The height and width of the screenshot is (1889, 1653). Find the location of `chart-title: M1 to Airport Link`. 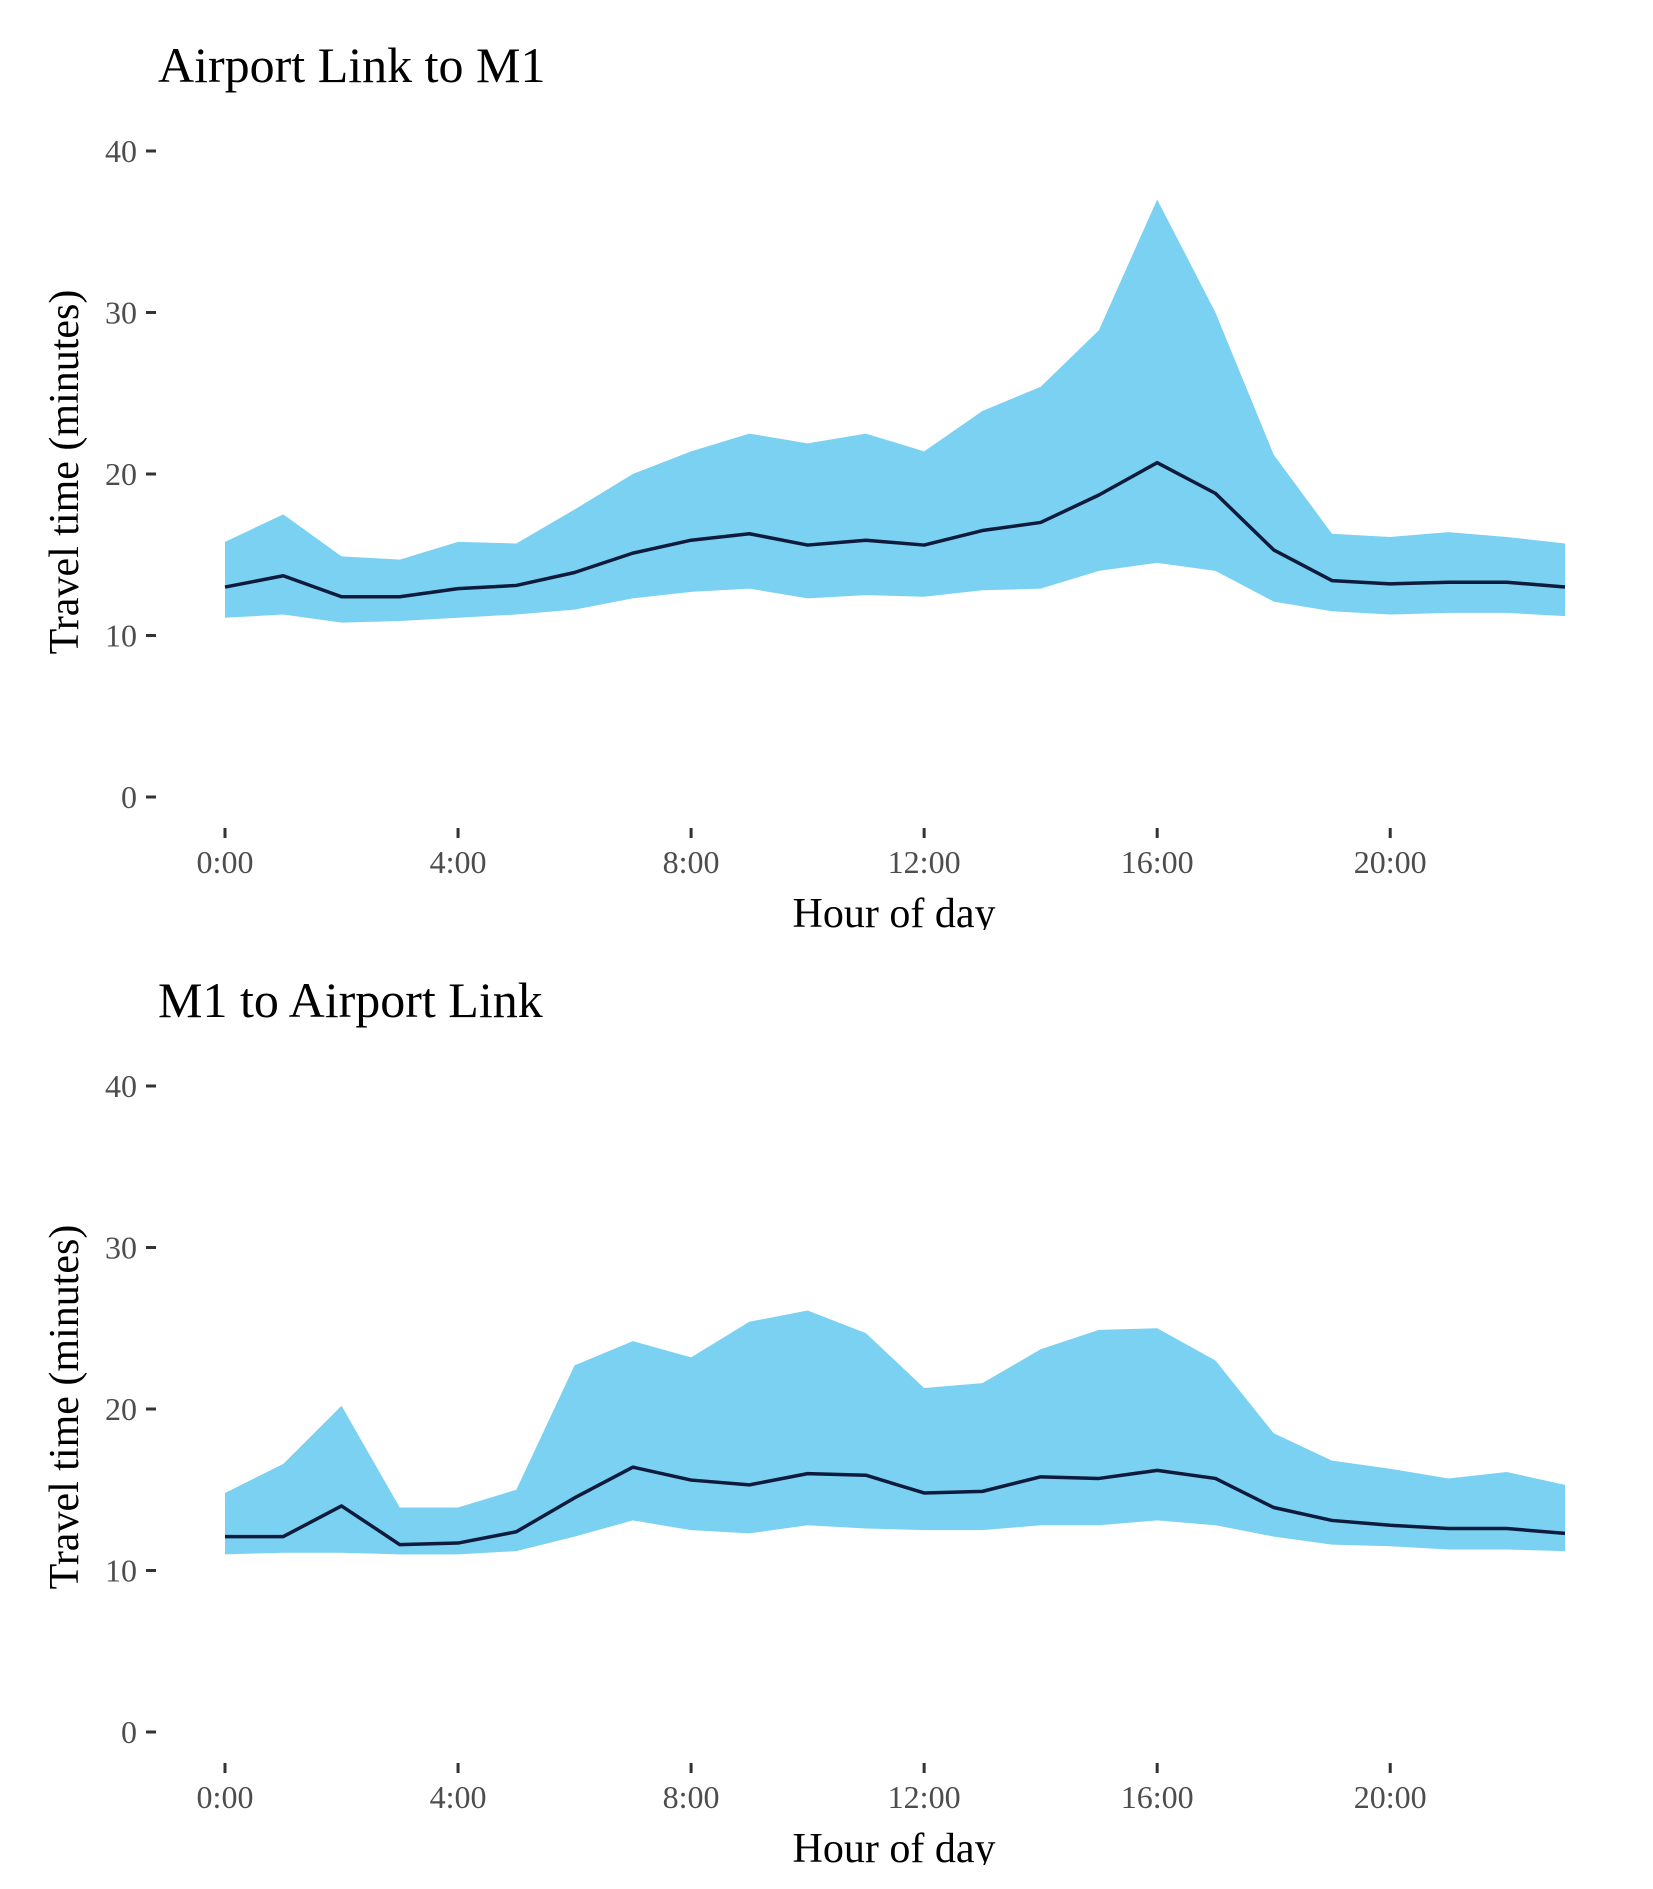

chart-title: M1 to Airport Link is located at coordinates (350, 1000).